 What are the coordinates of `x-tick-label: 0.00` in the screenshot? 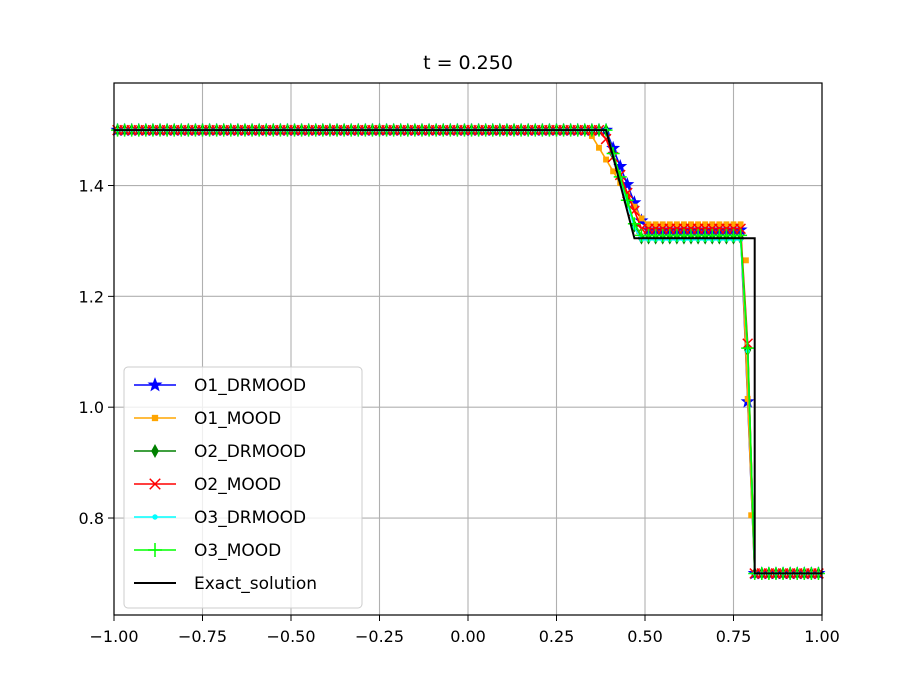 It's located at (468, 636).